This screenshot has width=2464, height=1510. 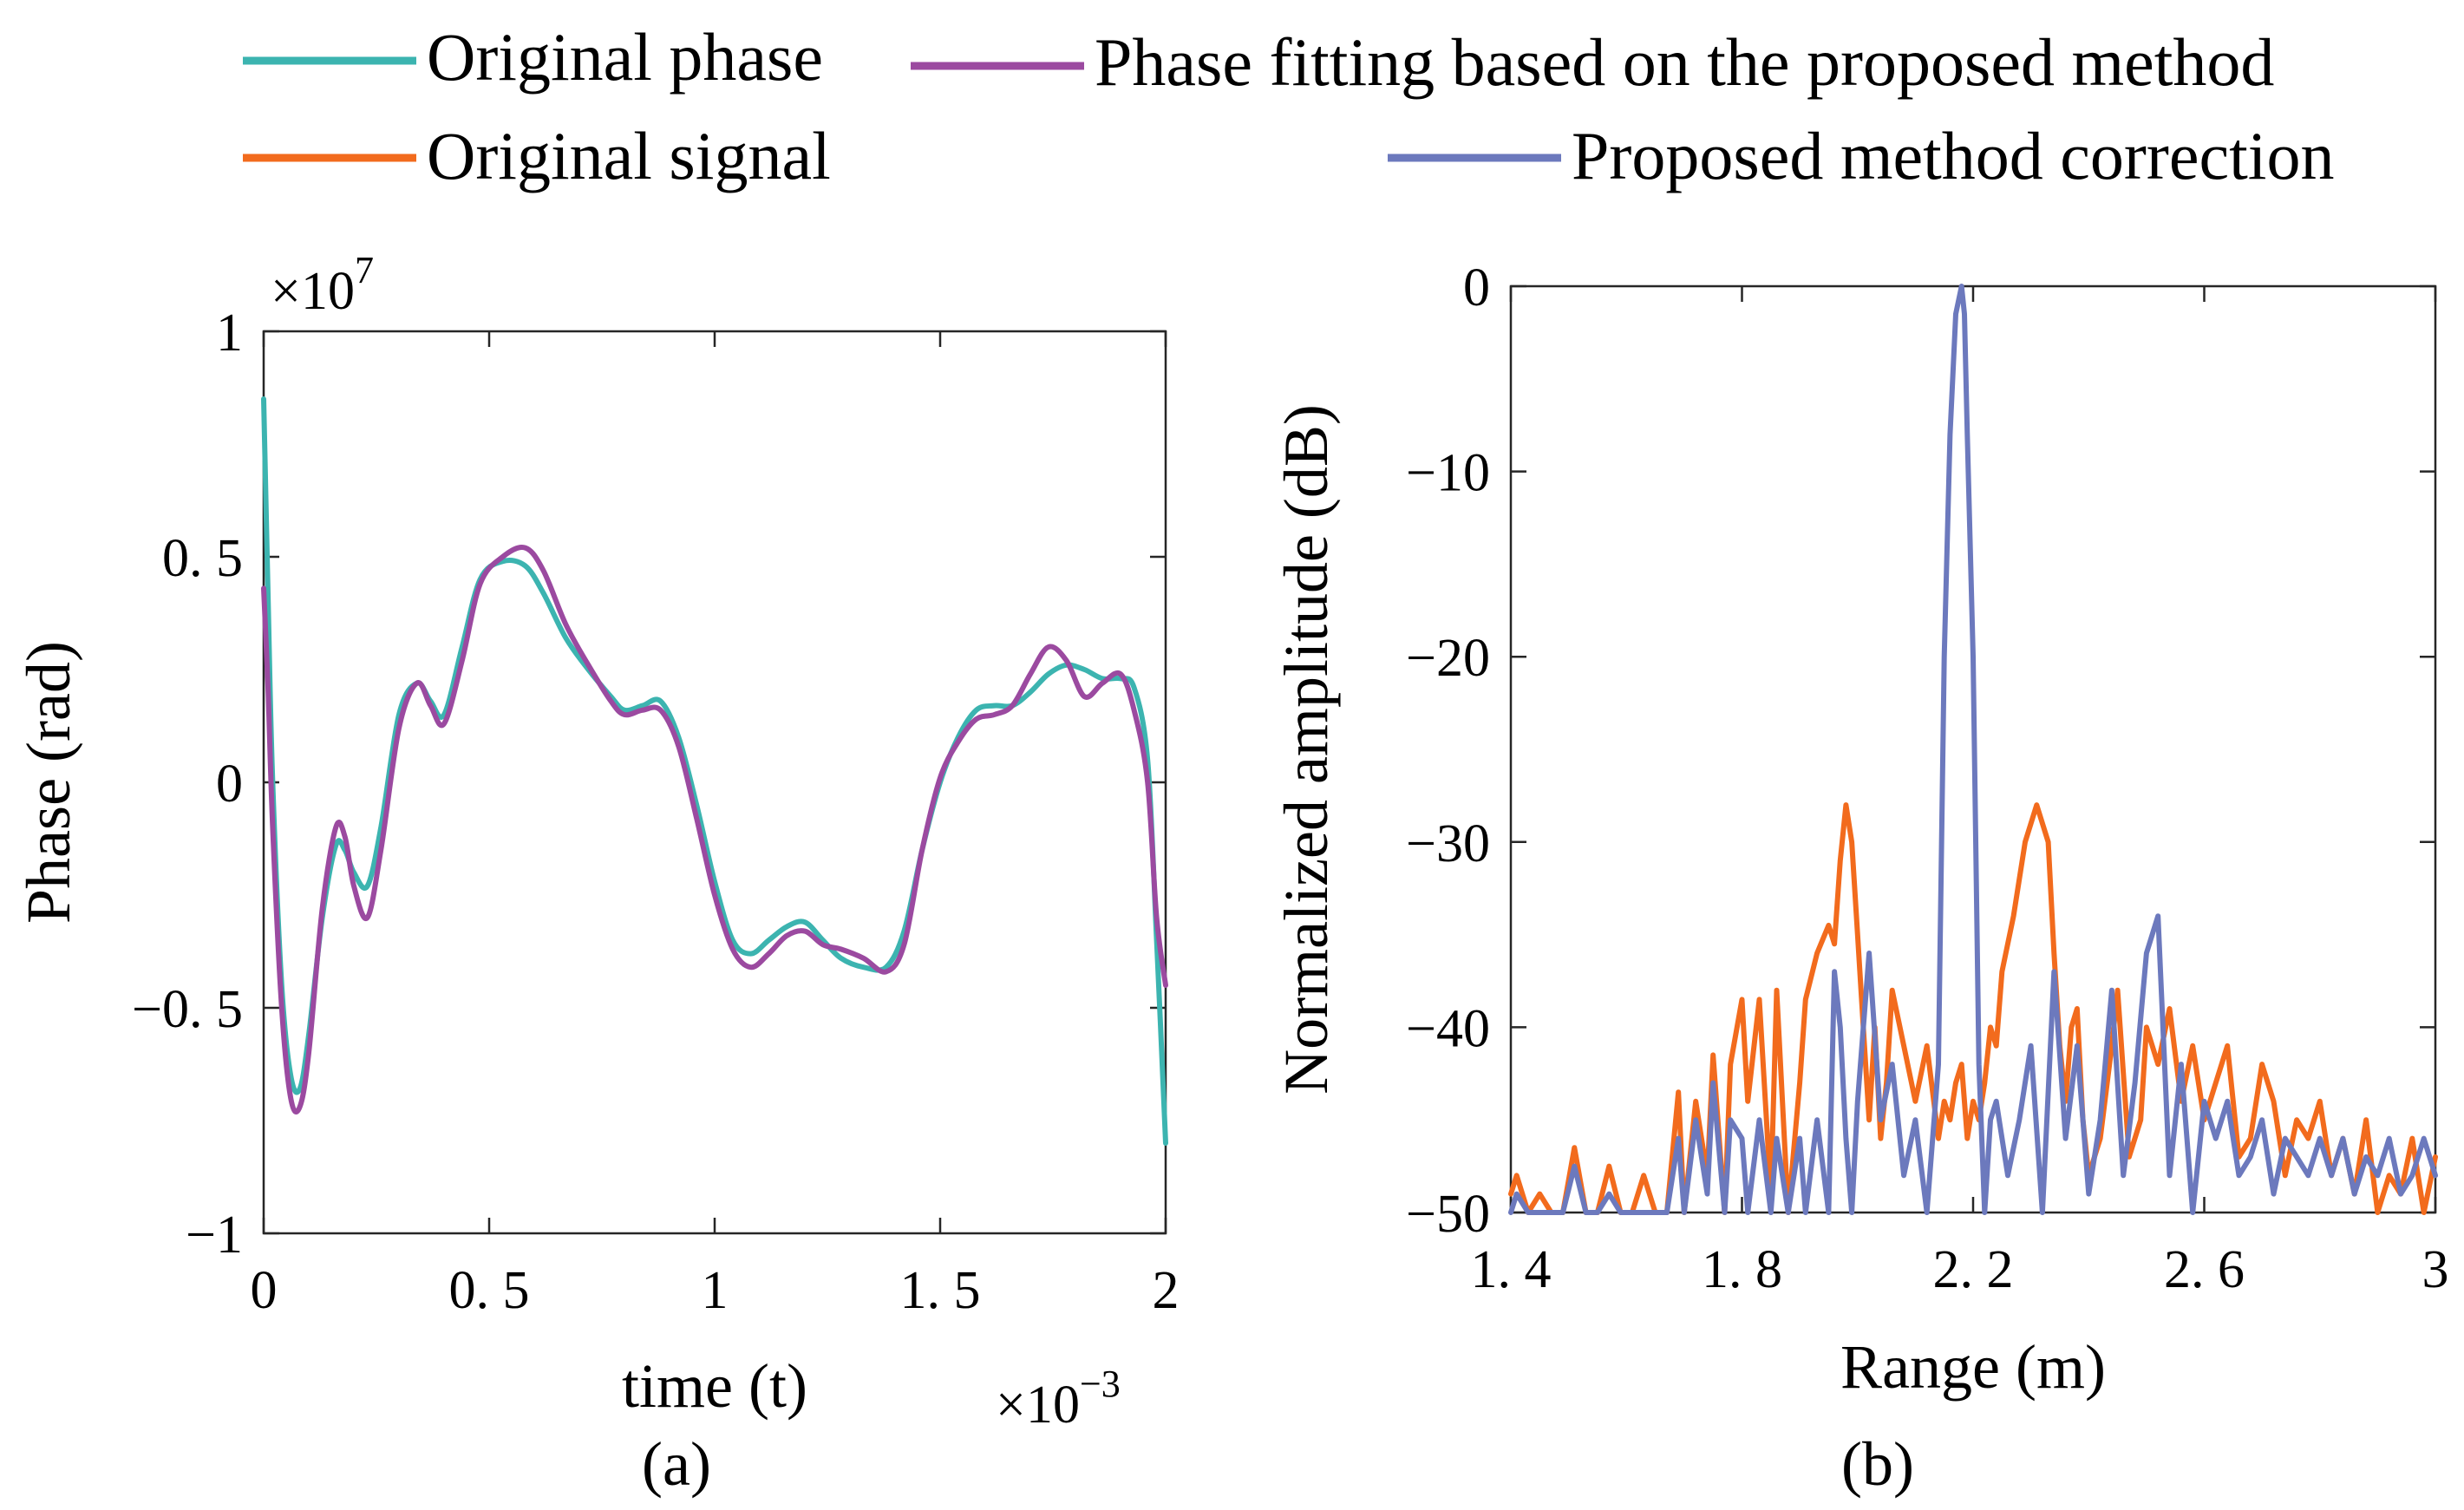 I want to click on x-tick-label: 2. 2, so click(x=1973, y=1269).